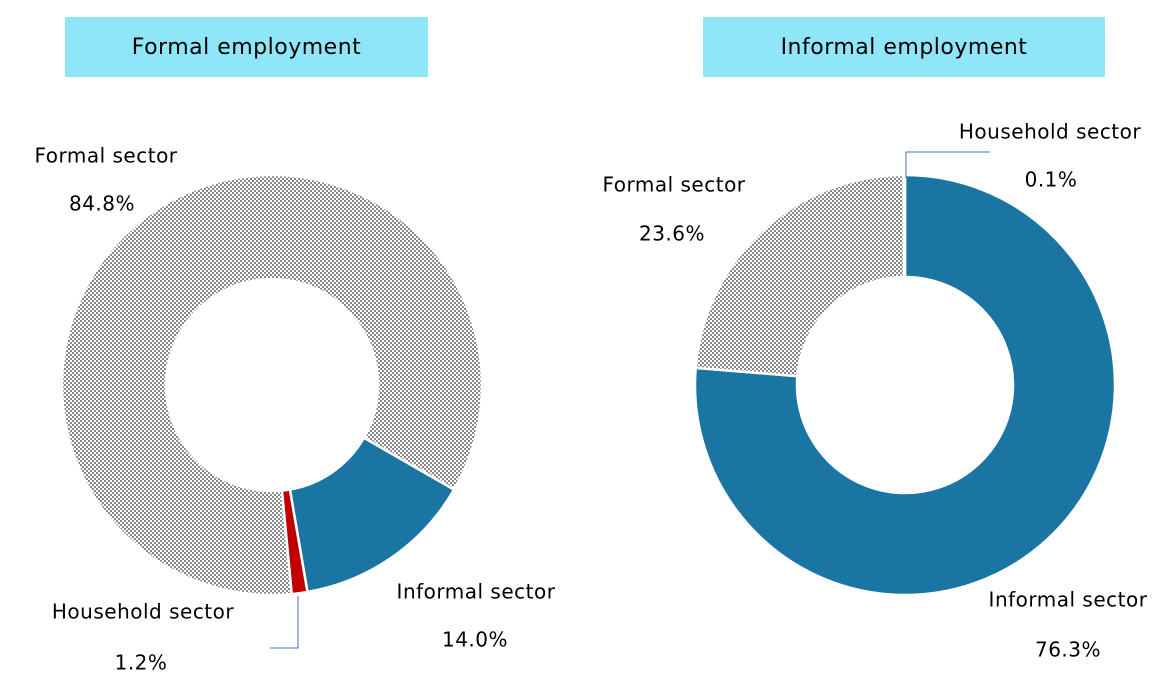 The height and width of the screenshot is (675, 1176). Describe the element at coordinates (1051, 180) in the screenshot. I see `value-label: 0.1%` at that location.